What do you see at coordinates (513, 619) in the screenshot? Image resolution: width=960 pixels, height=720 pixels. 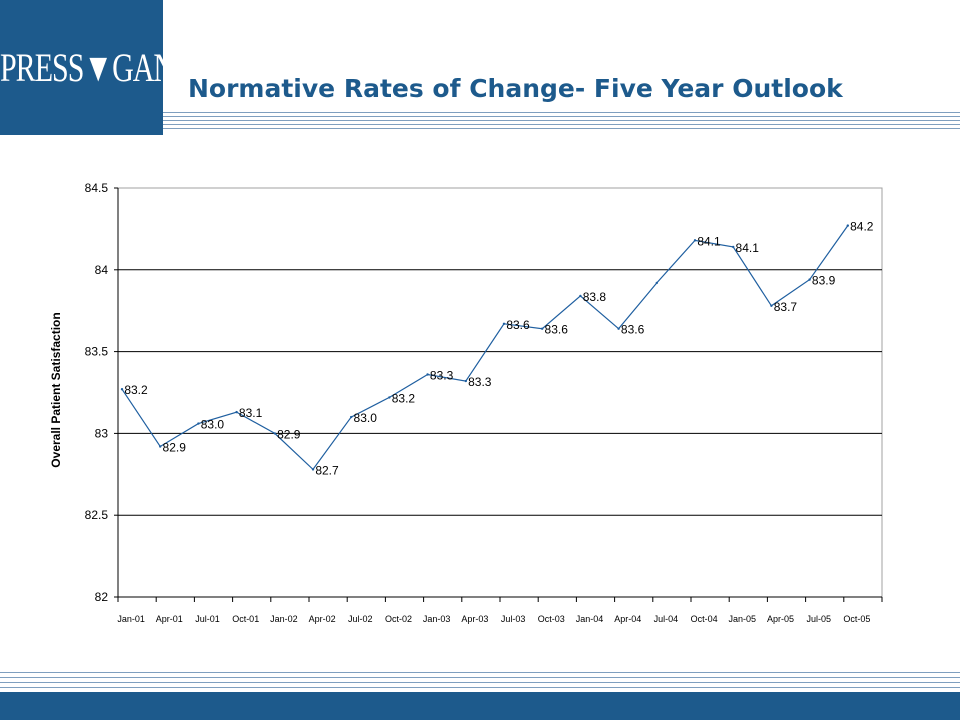 I see `x-tick-label: Jul-03` at bounding box center [513, 619].